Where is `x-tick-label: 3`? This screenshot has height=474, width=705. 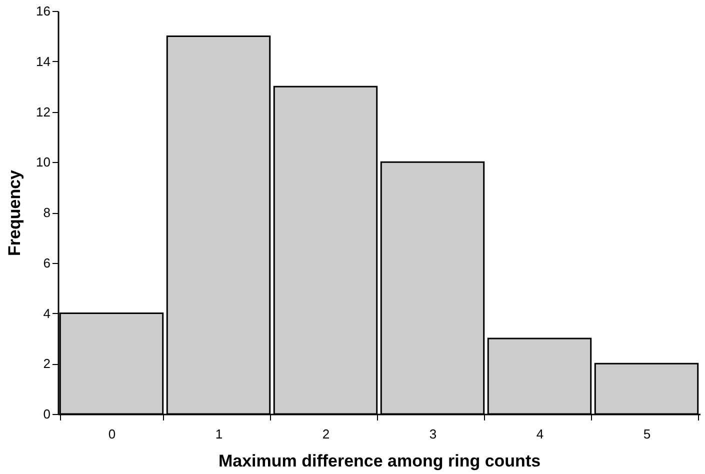
x-tick-label: 3 is located at coordinates (433, 434).